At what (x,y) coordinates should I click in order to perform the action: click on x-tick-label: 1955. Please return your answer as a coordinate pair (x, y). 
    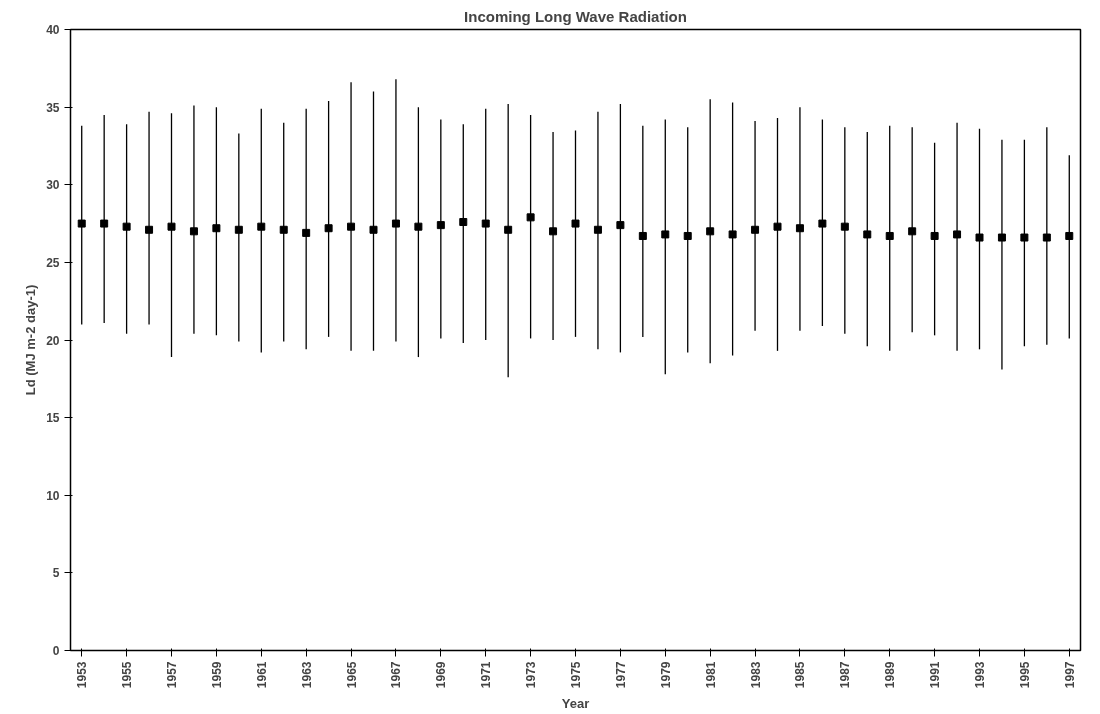
    Looking at the image, I should click on (127, 675).